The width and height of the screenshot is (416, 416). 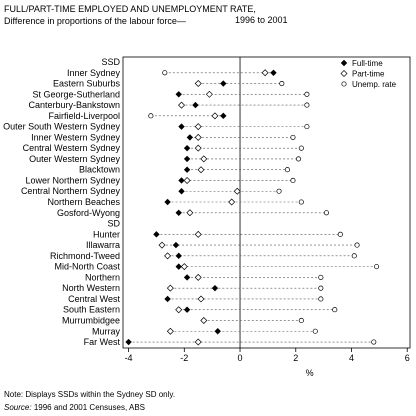 What do you see at coordinates (94, 299) in the screenshot?
I see `category-label: Central West` at bounding box center [94, 299].